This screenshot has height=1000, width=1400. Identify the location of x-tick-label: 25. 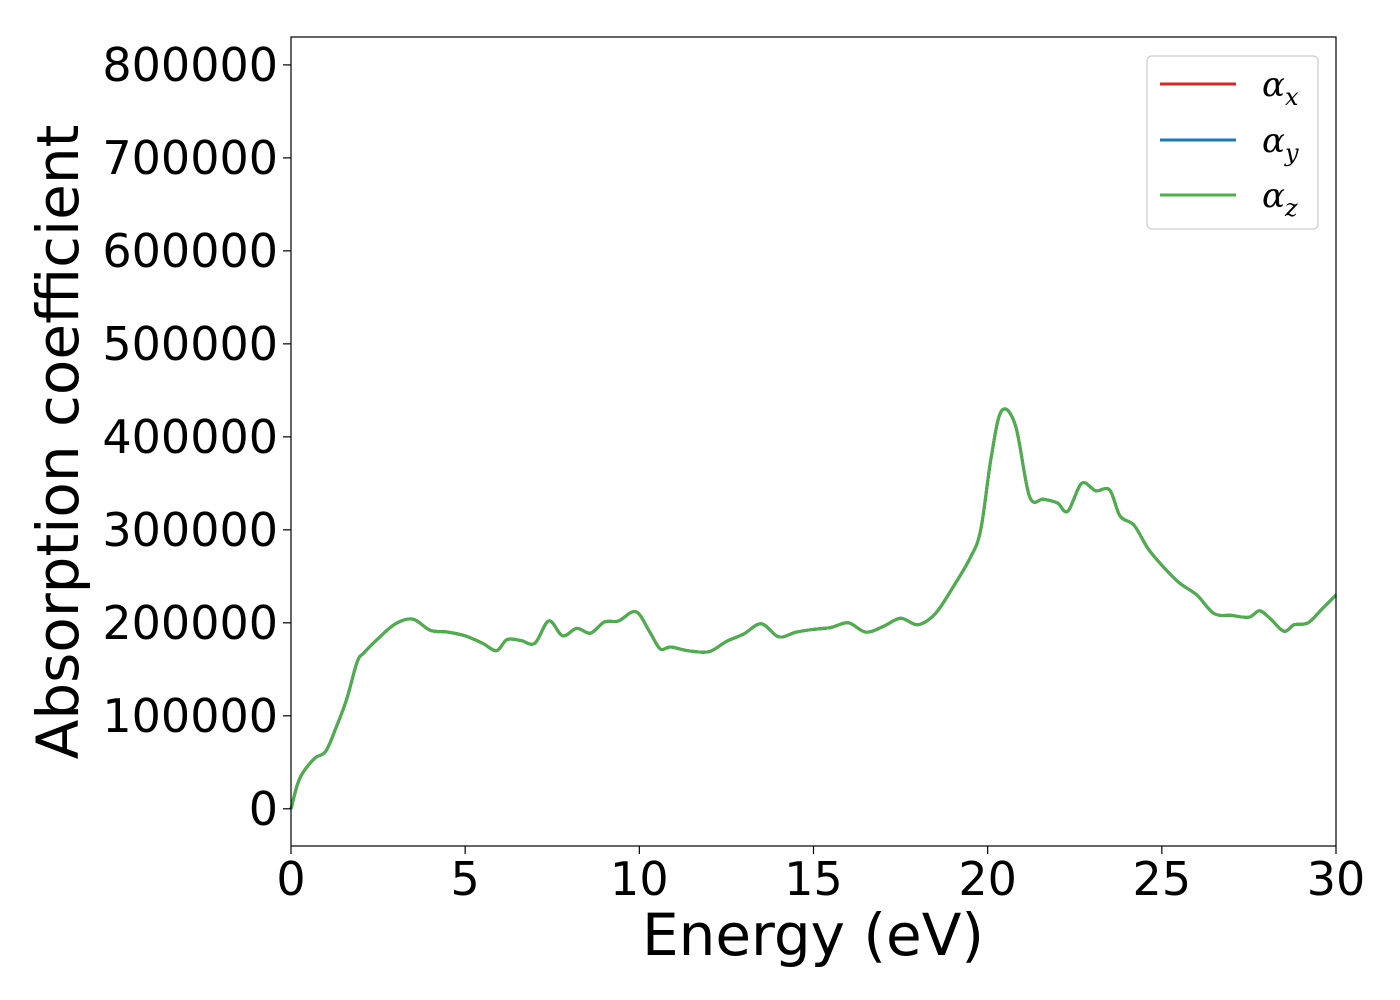
(1162, 879).